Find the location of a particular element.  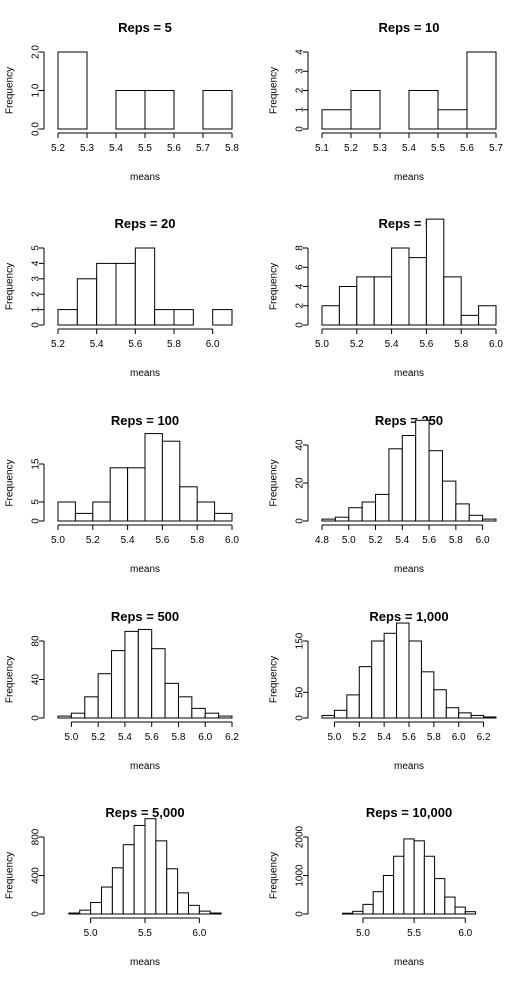

y-tick-label: 400 is located at coordinates (36, 875).